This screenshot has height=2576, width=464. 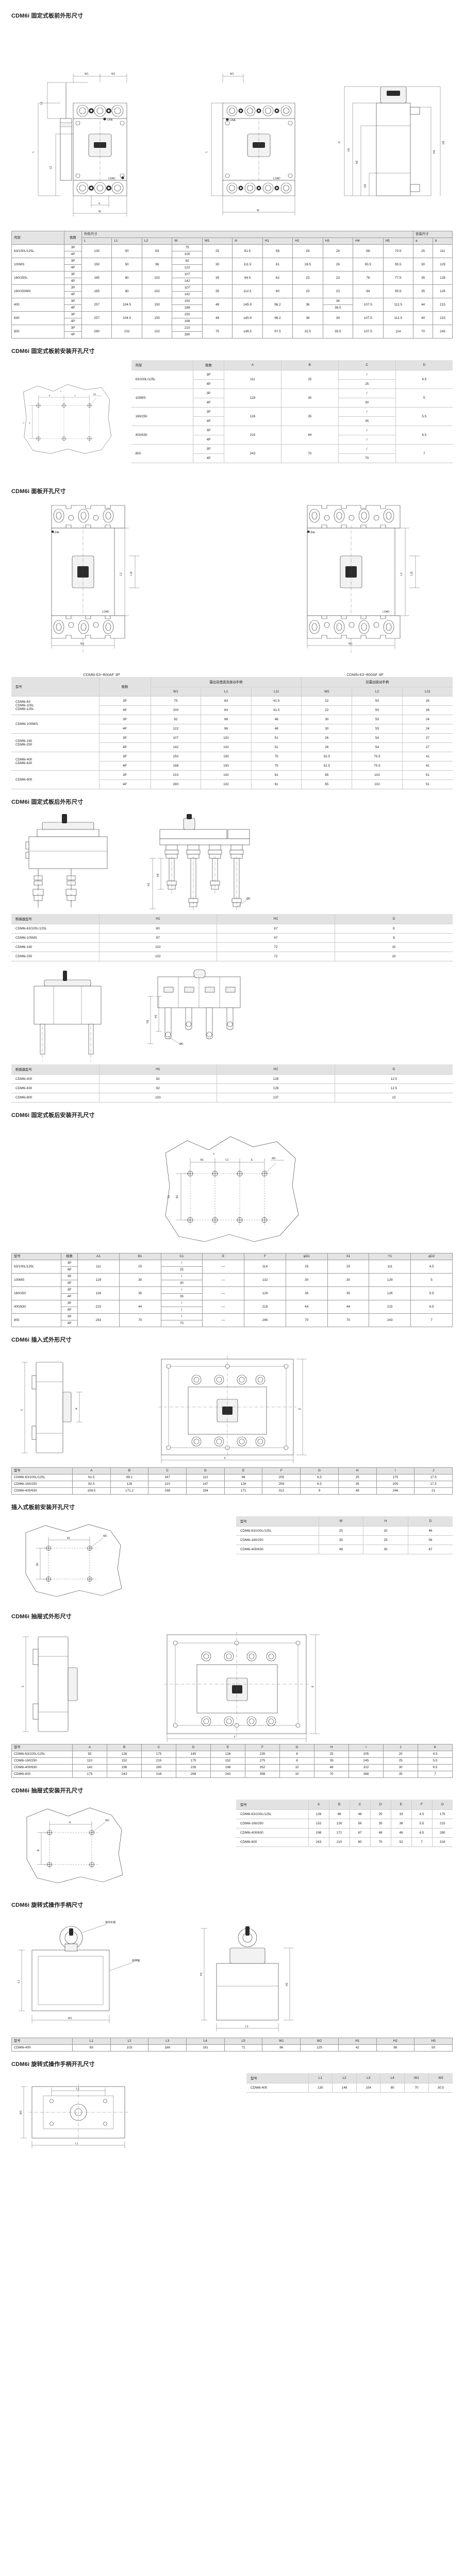 I want to click on dim-h1: H1, so click(x=149, y=884).